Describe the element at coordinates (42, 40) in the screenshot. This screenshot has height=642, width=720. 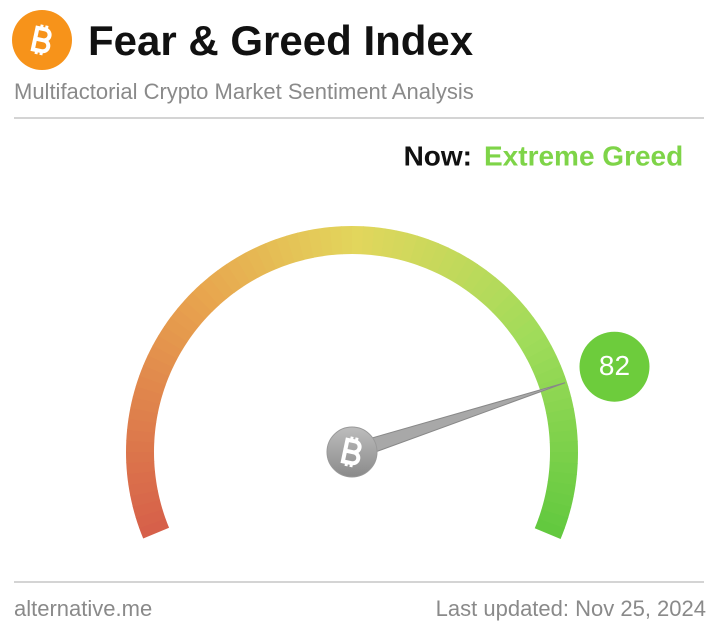
I see `logo` at that location.